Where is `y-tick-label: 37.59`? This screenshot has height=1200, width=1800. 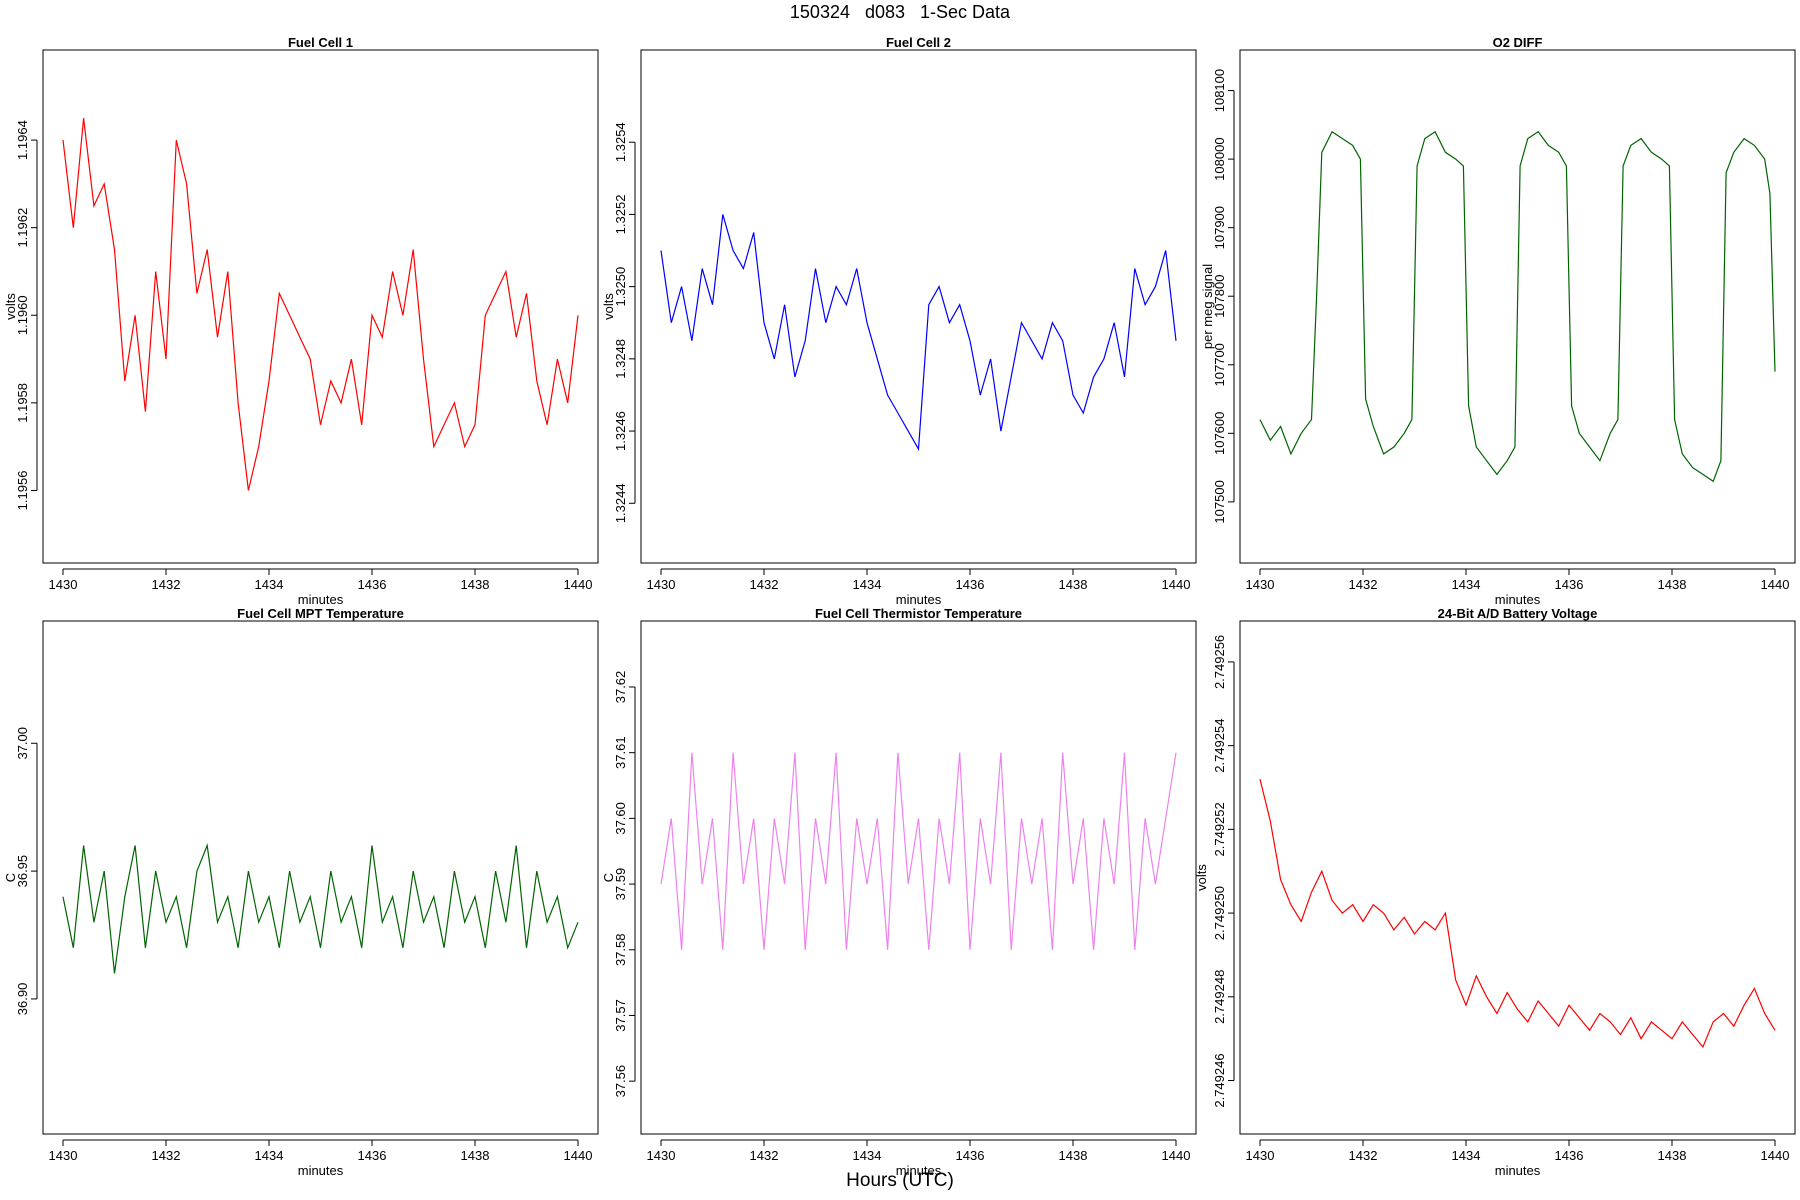
y-tick-label: 37.59 is located at coordinates (620, 884).